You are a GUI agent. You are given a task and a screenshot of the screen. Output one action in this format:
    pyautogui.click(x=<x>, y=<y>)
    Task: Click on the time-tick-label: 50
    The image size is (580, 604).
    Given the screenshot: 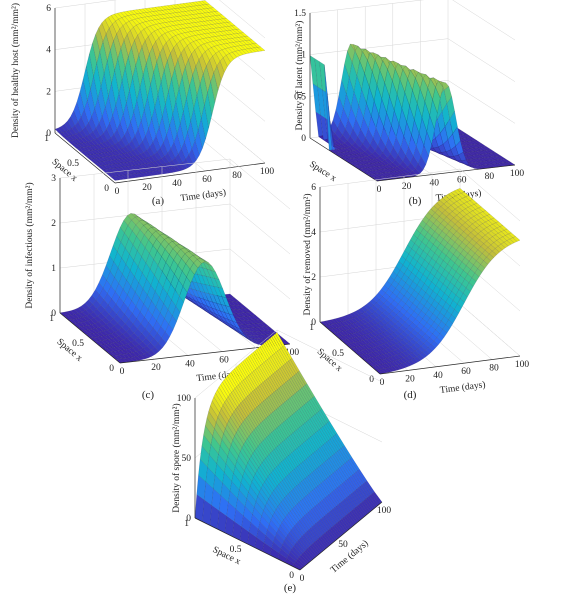 What is the action you would take?
    pyautogui.click(x=343, y=545)
    